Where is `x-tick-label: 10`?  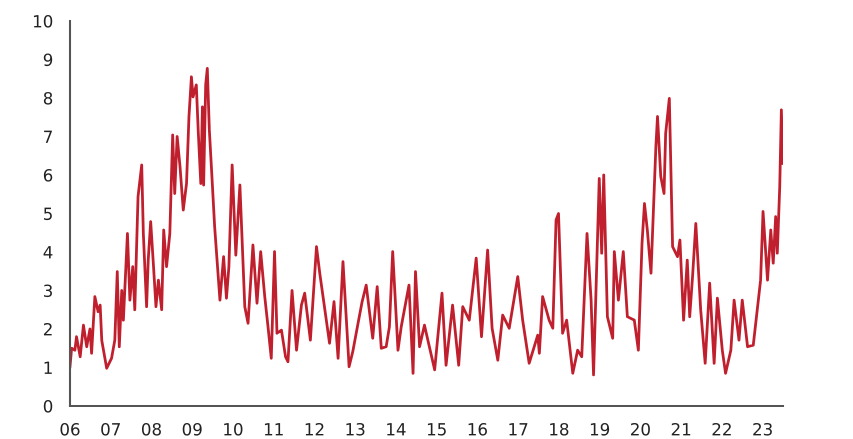 x-tick-label: 10 is located at coordinates (233, 429).